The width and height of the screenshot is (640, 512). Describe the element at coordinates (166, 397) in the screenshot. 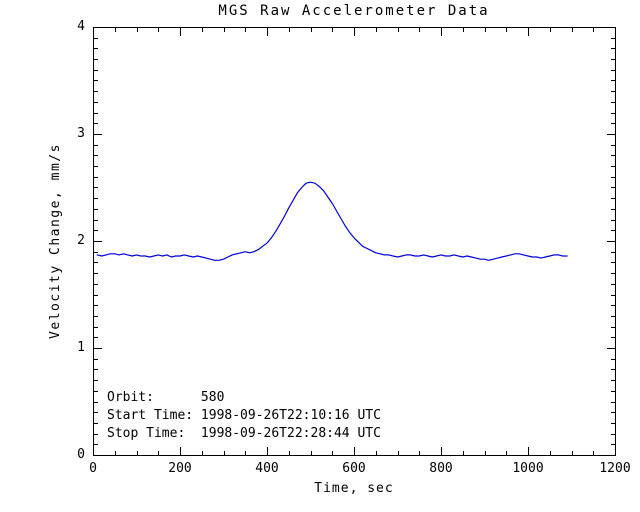

I see `annotation-orbit: Orbit: 580` at that location.